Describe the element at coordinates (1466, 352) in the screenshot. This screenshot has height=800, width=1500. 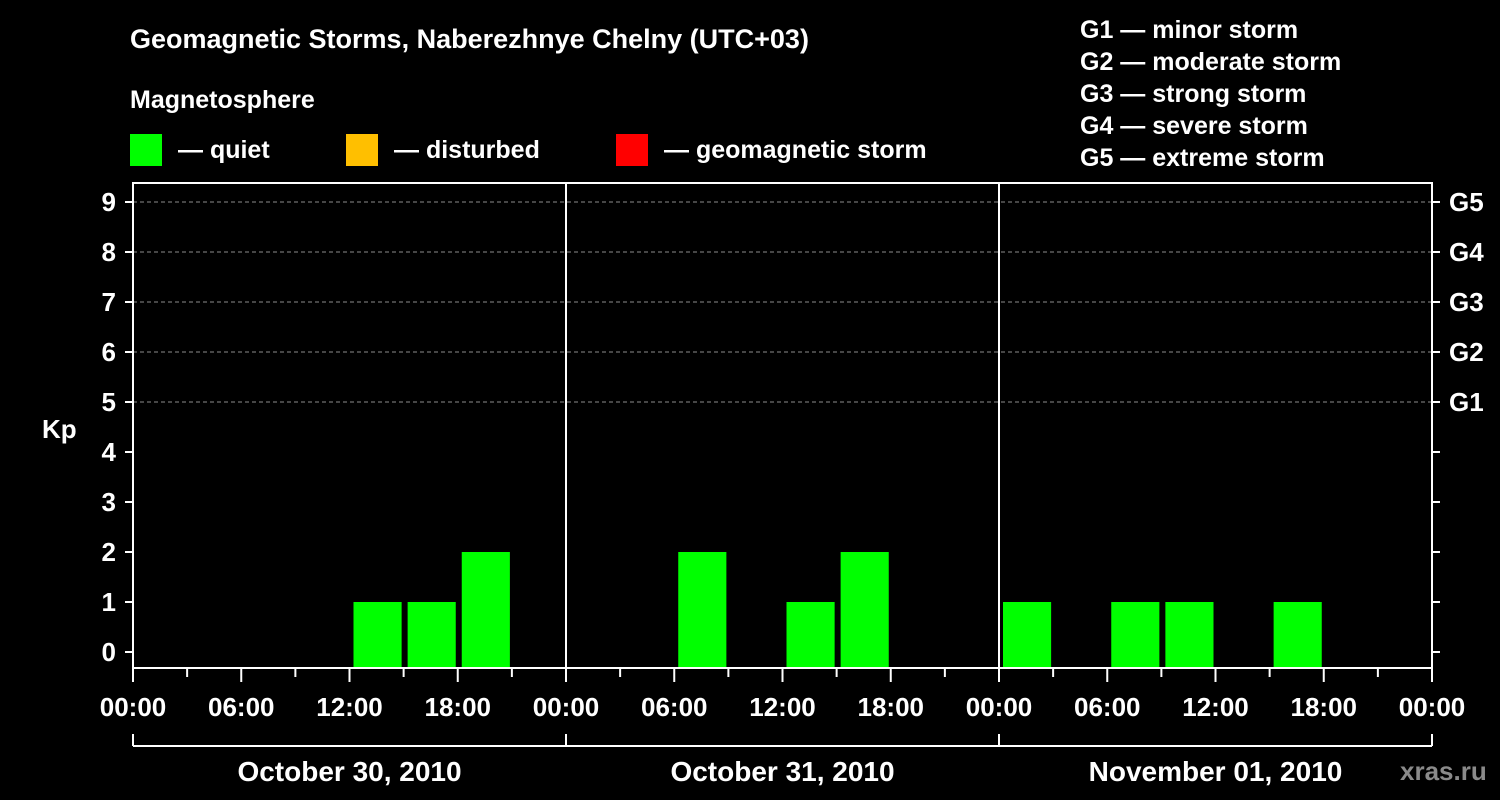
I see `g-label-g2: G2` at that location.